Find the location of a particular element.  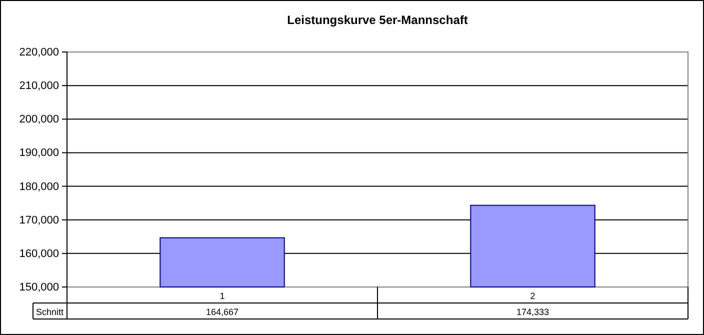

chart-title: Leistungskurve 5er-Mannschaft is located at coordinates (377, 20).